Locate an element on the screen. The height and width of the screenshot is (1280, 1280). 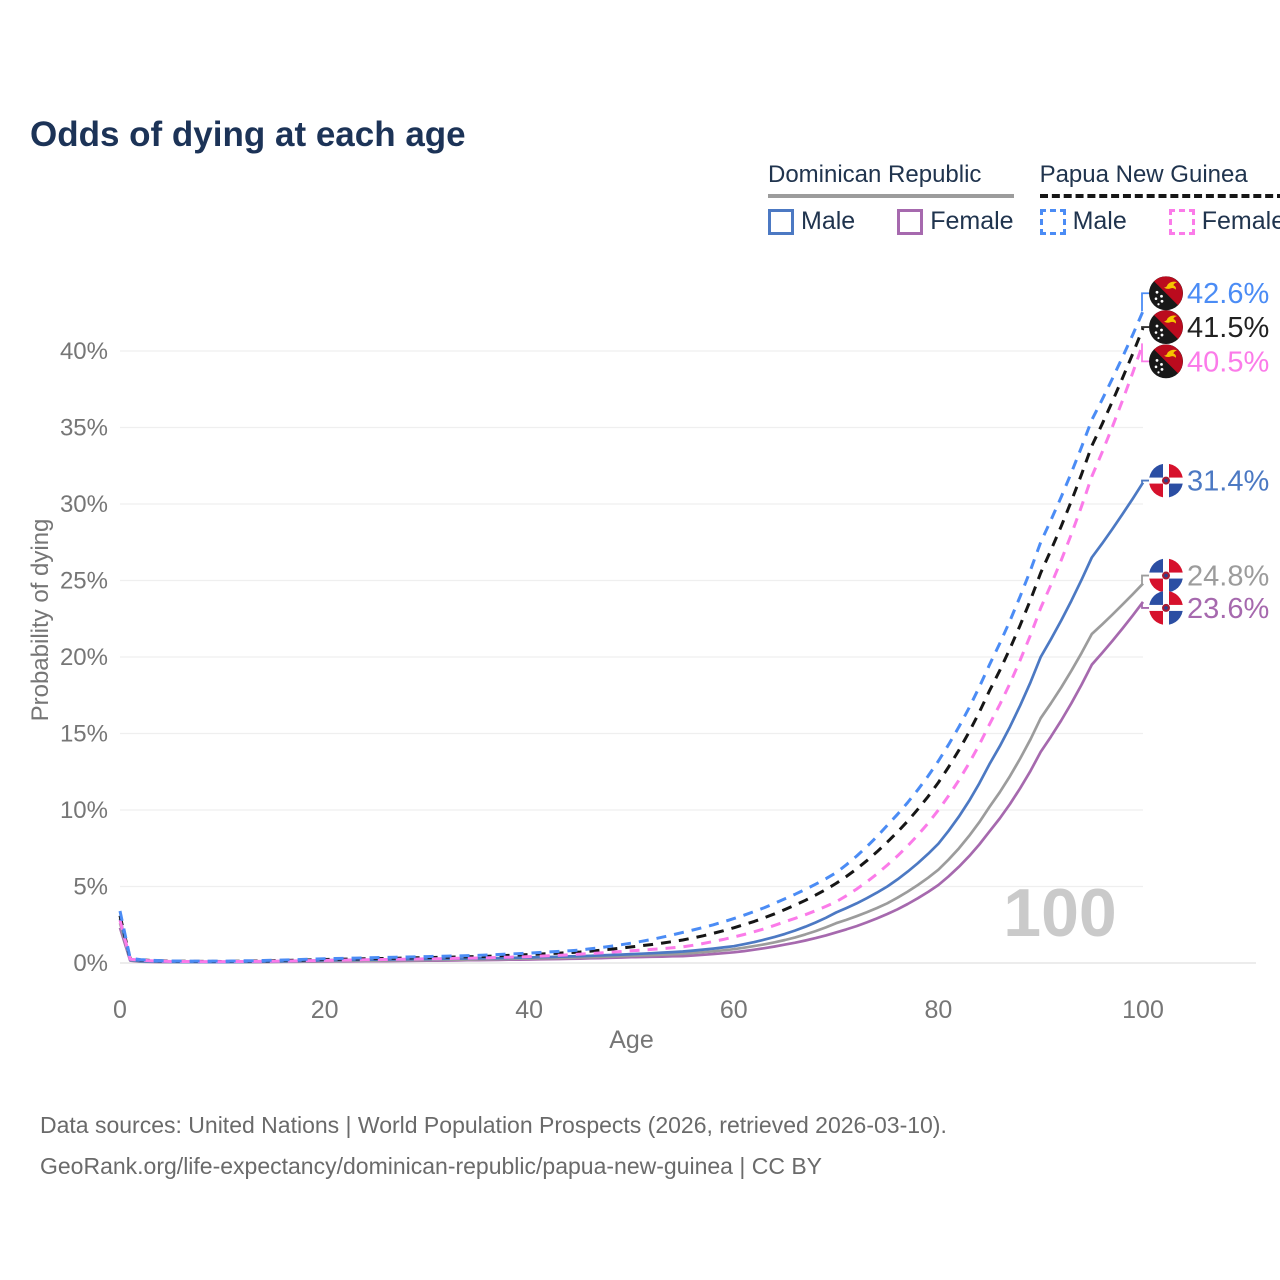
legend-label-png-female: Female is located at coordinates (1240, 221).